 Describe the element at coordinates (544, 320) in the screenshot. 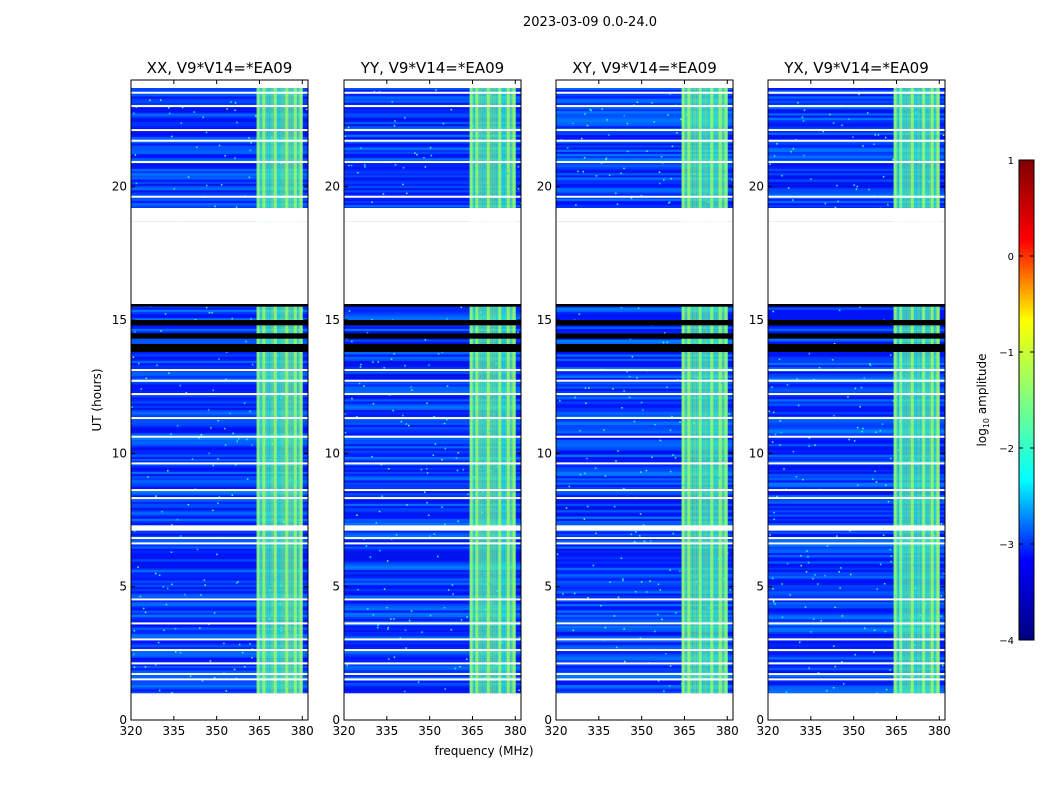

I see `y-tick-label: 15` at that location.